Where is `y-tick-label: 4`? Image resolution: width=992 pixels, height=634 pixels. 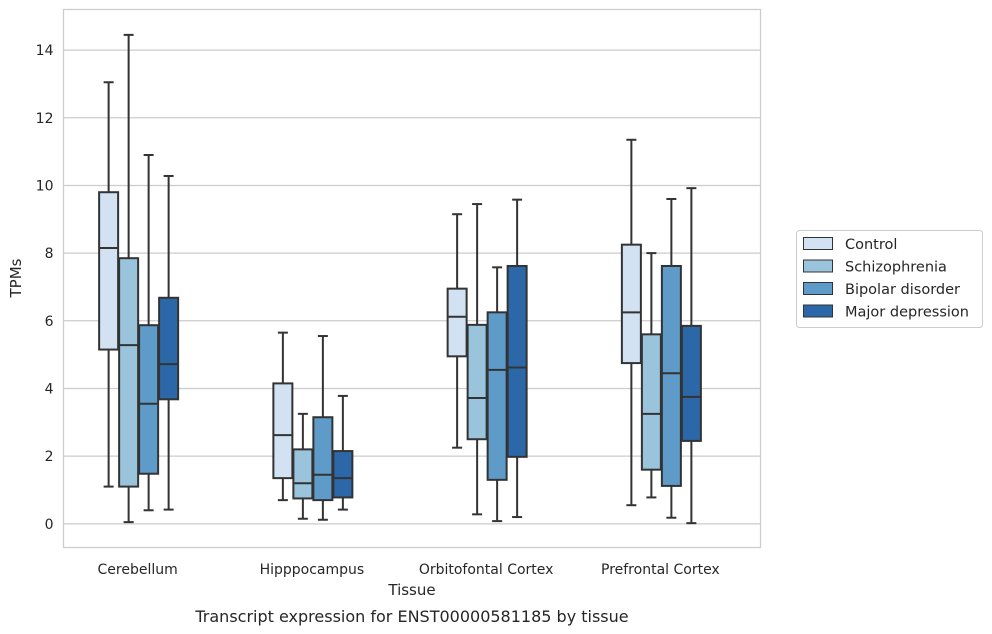 y-tick-label: 4 is located at coordinates (49, 389).